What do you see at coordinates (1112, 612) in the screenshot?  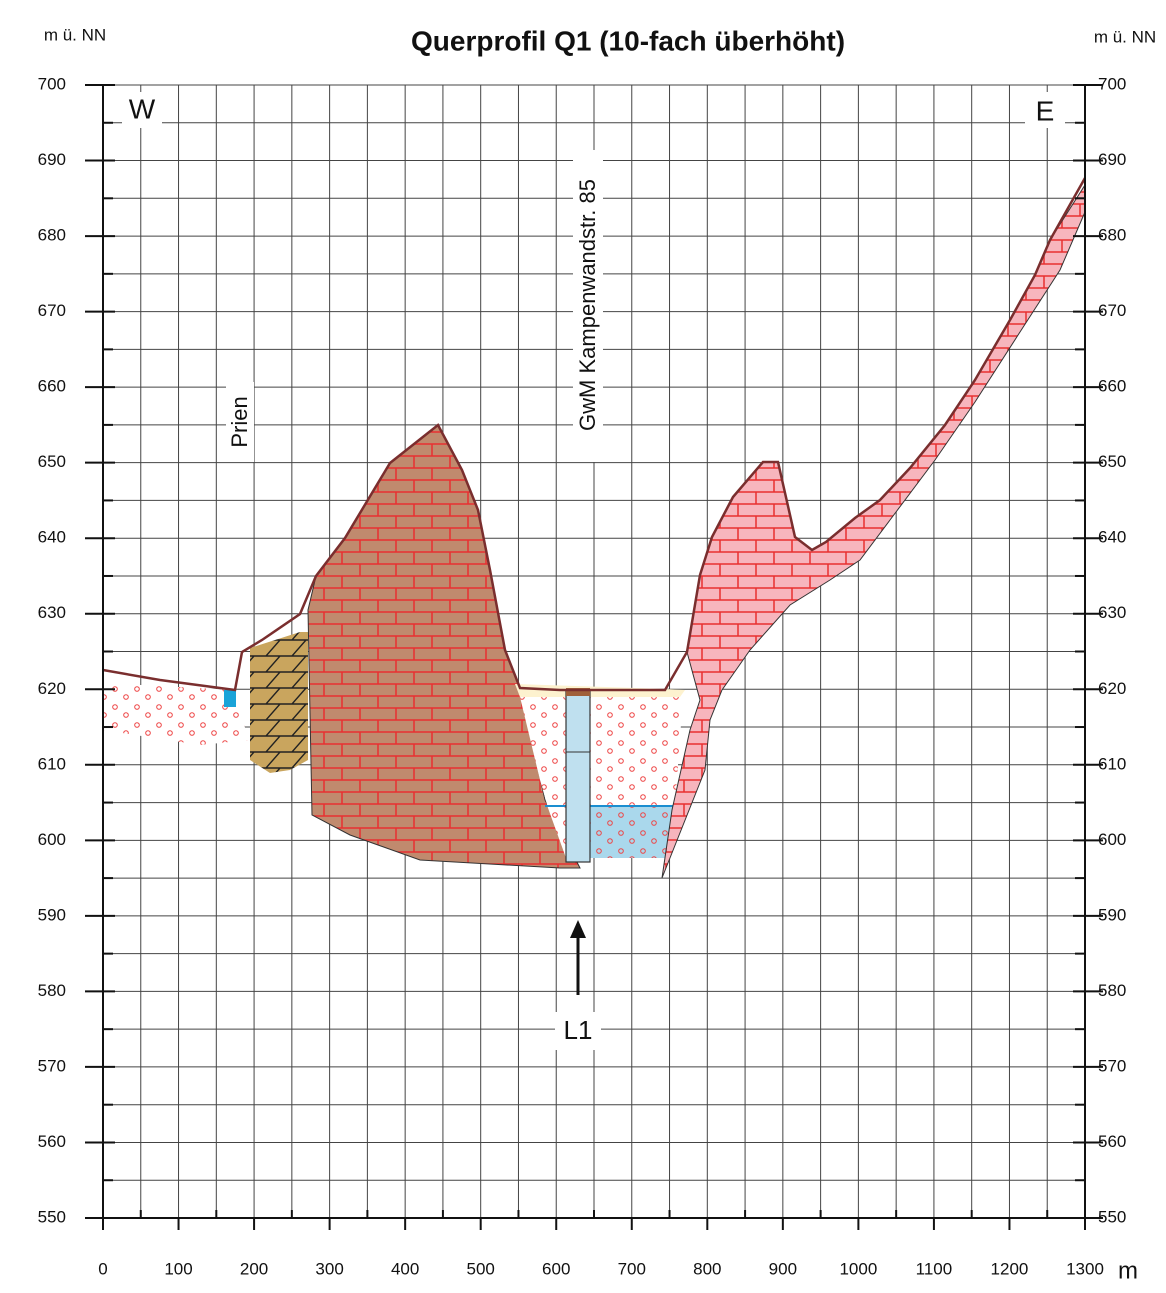 I see `y-tick-label-right: 630` at bounding box center [1112, 612].